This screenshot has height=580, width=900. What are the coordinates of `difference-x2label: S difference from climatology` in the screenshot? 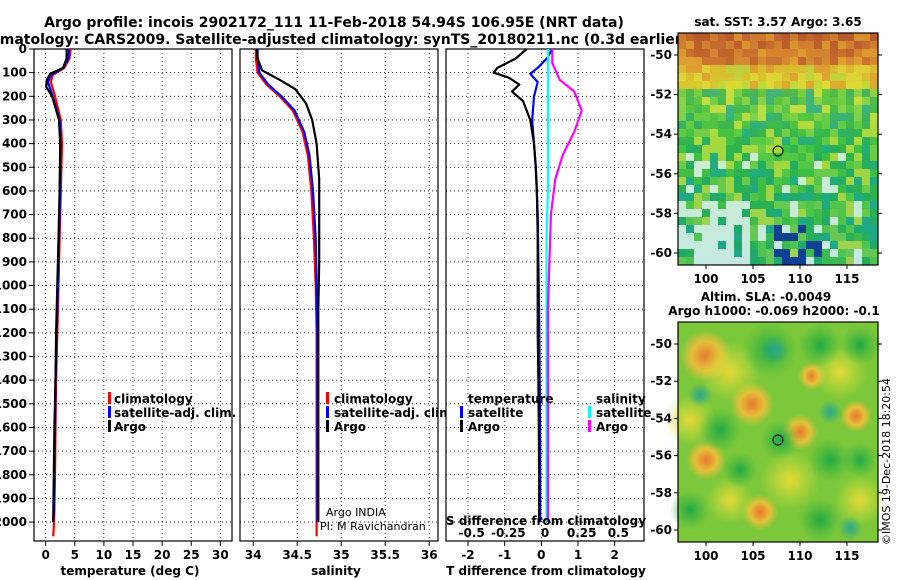 It's located at (546, 521).